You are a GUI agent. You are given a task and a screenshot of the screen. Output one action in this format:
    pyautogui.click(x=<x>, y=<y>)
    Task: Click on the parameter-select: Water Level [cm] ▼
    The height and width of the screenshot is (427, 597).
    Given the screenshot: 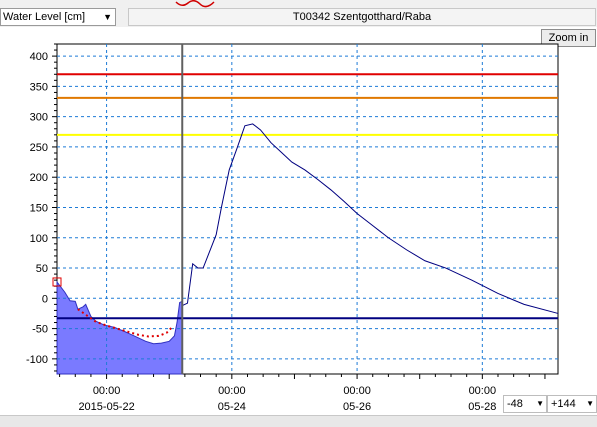 What is the action you would take?
    pyautogui.click(x=58, y=17)
    